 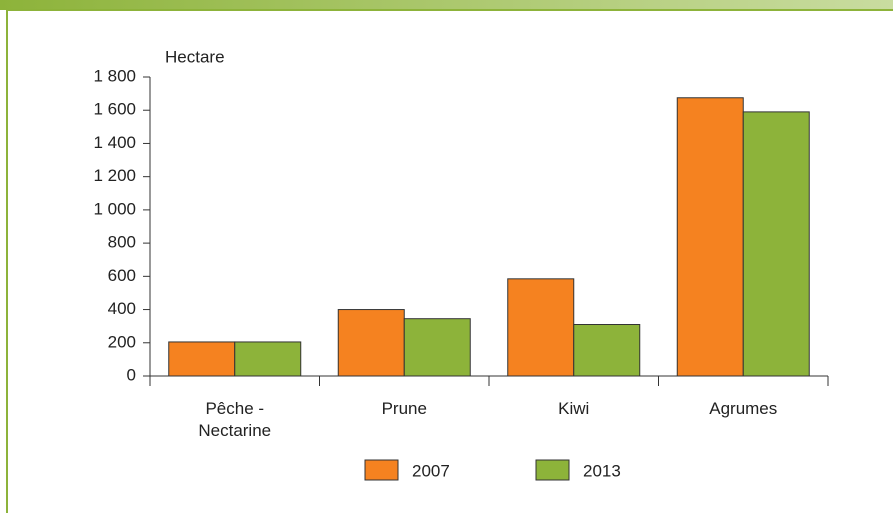 What do you see at coordinates (235, 419) in the screenshot?
I see `x-tick-label: Pêche - Nectarine` at bounding box center [235, 419].